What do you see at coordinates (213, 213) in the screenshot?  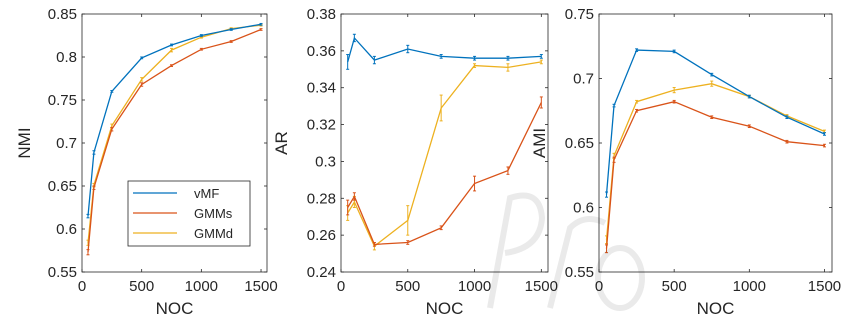 I see `legend-label-gmms: GMMs` at bounding box center [213, 213].